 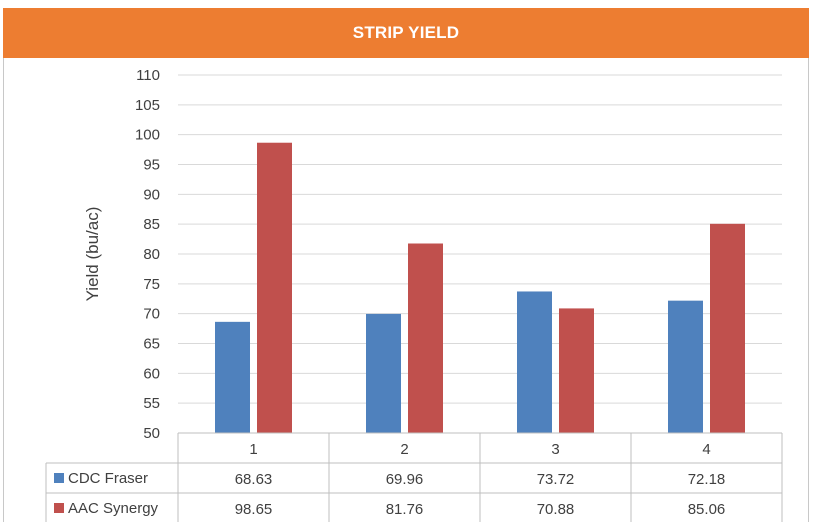 I want to click on y-tick-label: 50, so click(x=151, y=433).